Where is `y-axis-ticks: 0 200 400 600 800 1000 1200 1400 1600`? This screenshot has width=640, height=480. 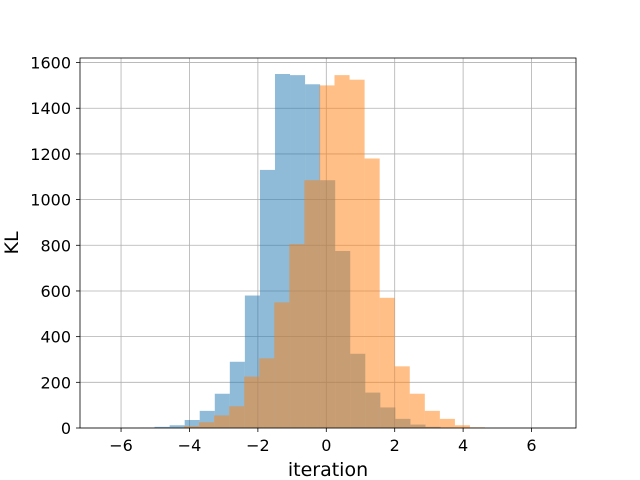
y-axis-ticks: 0 200 400 600 800 1000 1200 1400 1600 is located at coordinates (55, 246).